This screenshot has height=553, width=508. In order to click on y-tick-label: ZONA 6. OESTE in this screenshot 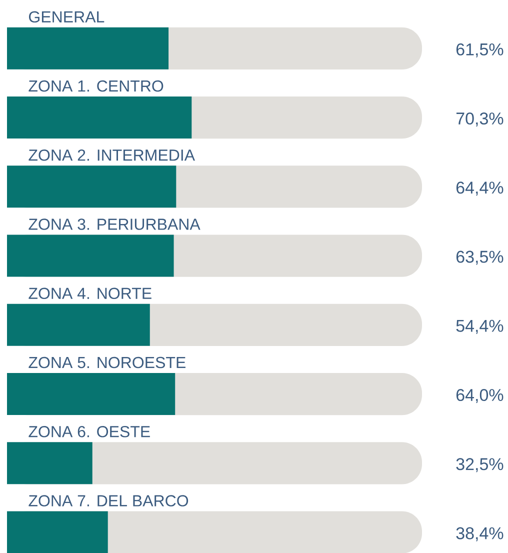, I will do `click(89, 432)`.